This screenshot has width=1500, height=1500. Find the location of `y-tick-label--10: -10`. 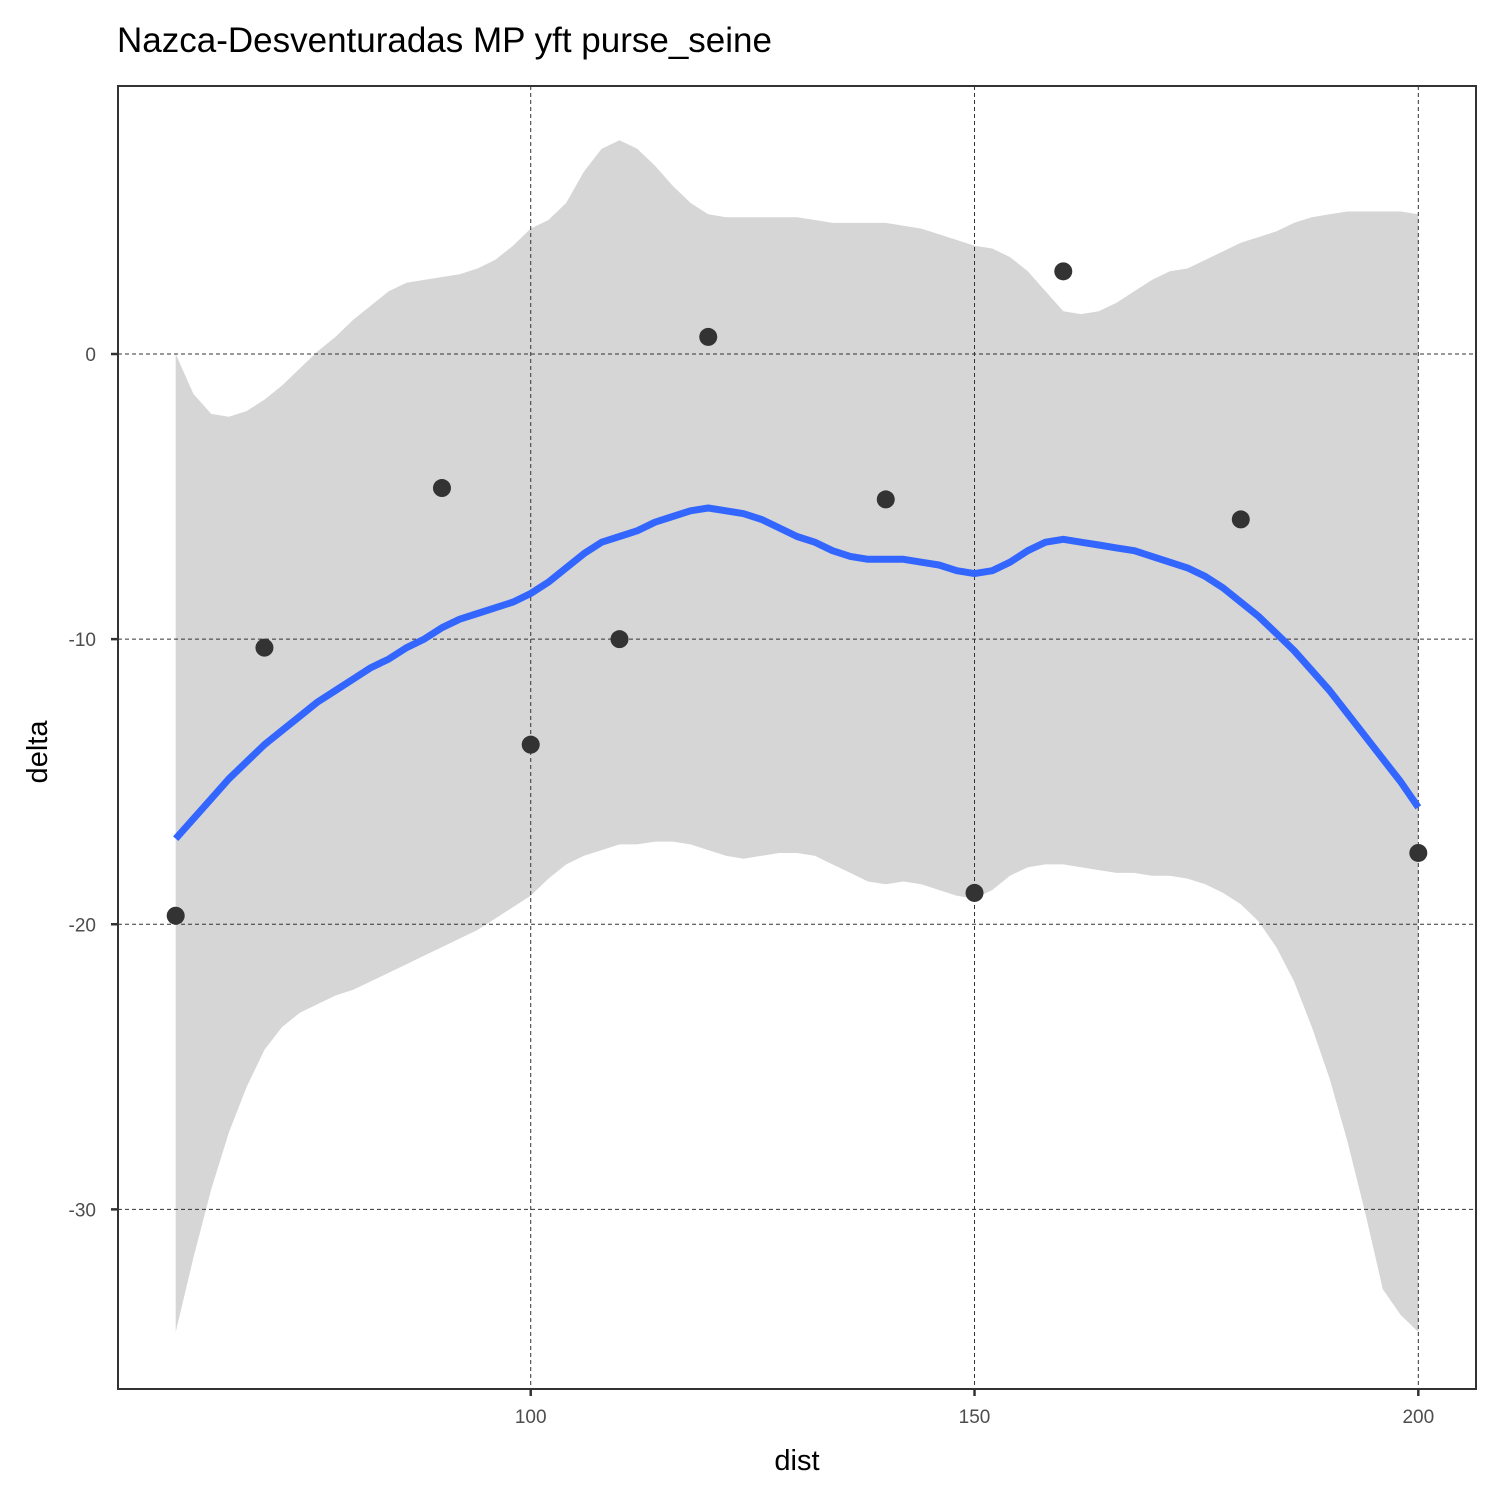

y-tick-label--10: -10 is located at coordinates (82, 640).